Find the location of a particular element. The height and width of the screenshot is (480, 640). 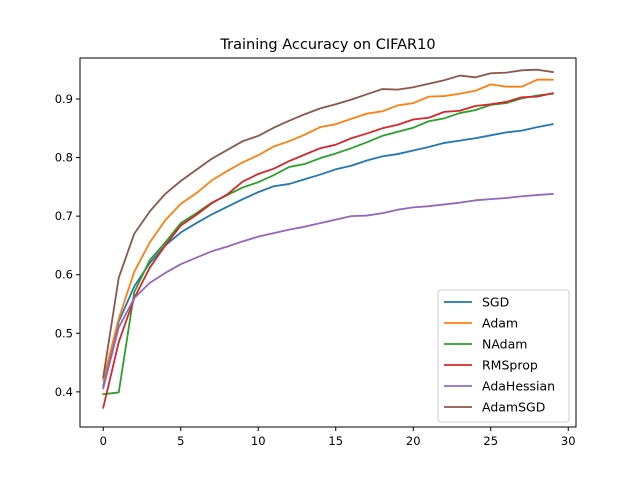

x-tick-label: 5 is located at coordinates (180, 441).